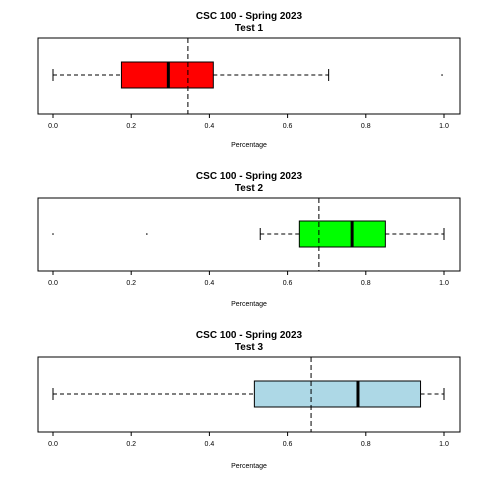 The image size is (480, 480). Describe the element at coordinates (249, 28) in the screenshot. I see `panel-subtitle: Test 1` at that location.